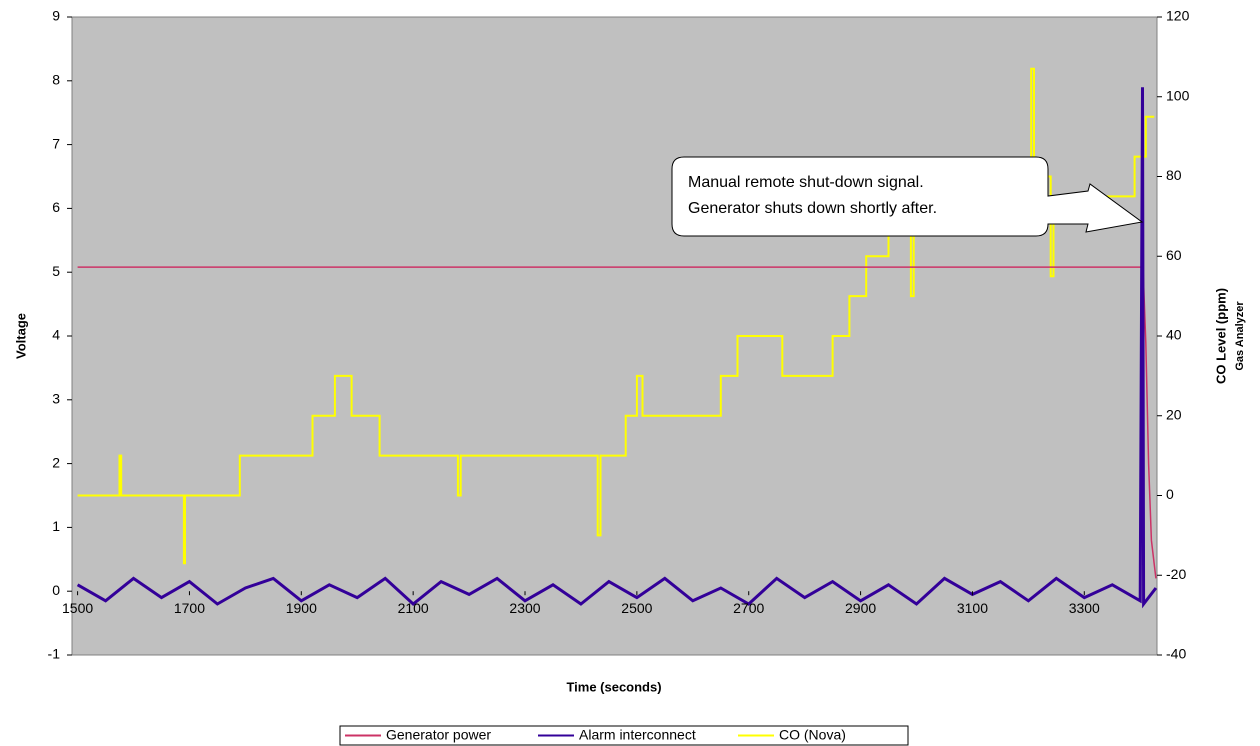 This screenshot has height=746, width=1260. I want to click on y2-tick-label: 100, so click(1178, 95).